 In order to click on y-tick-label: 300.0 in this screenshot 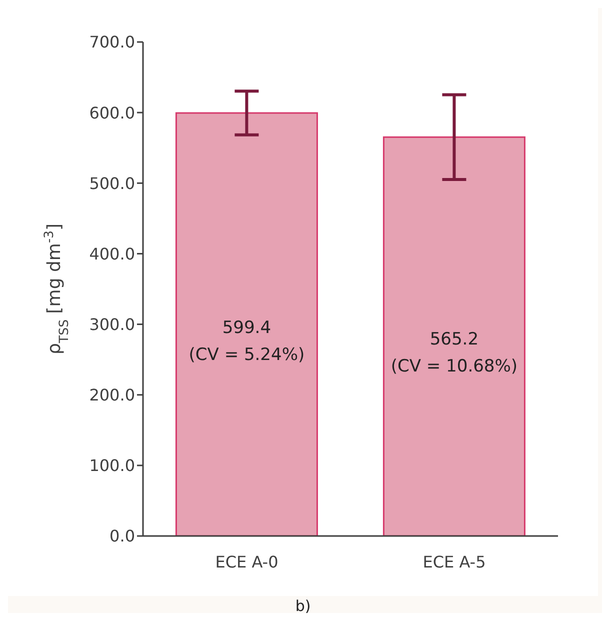, I will do `click(112, 324)`.